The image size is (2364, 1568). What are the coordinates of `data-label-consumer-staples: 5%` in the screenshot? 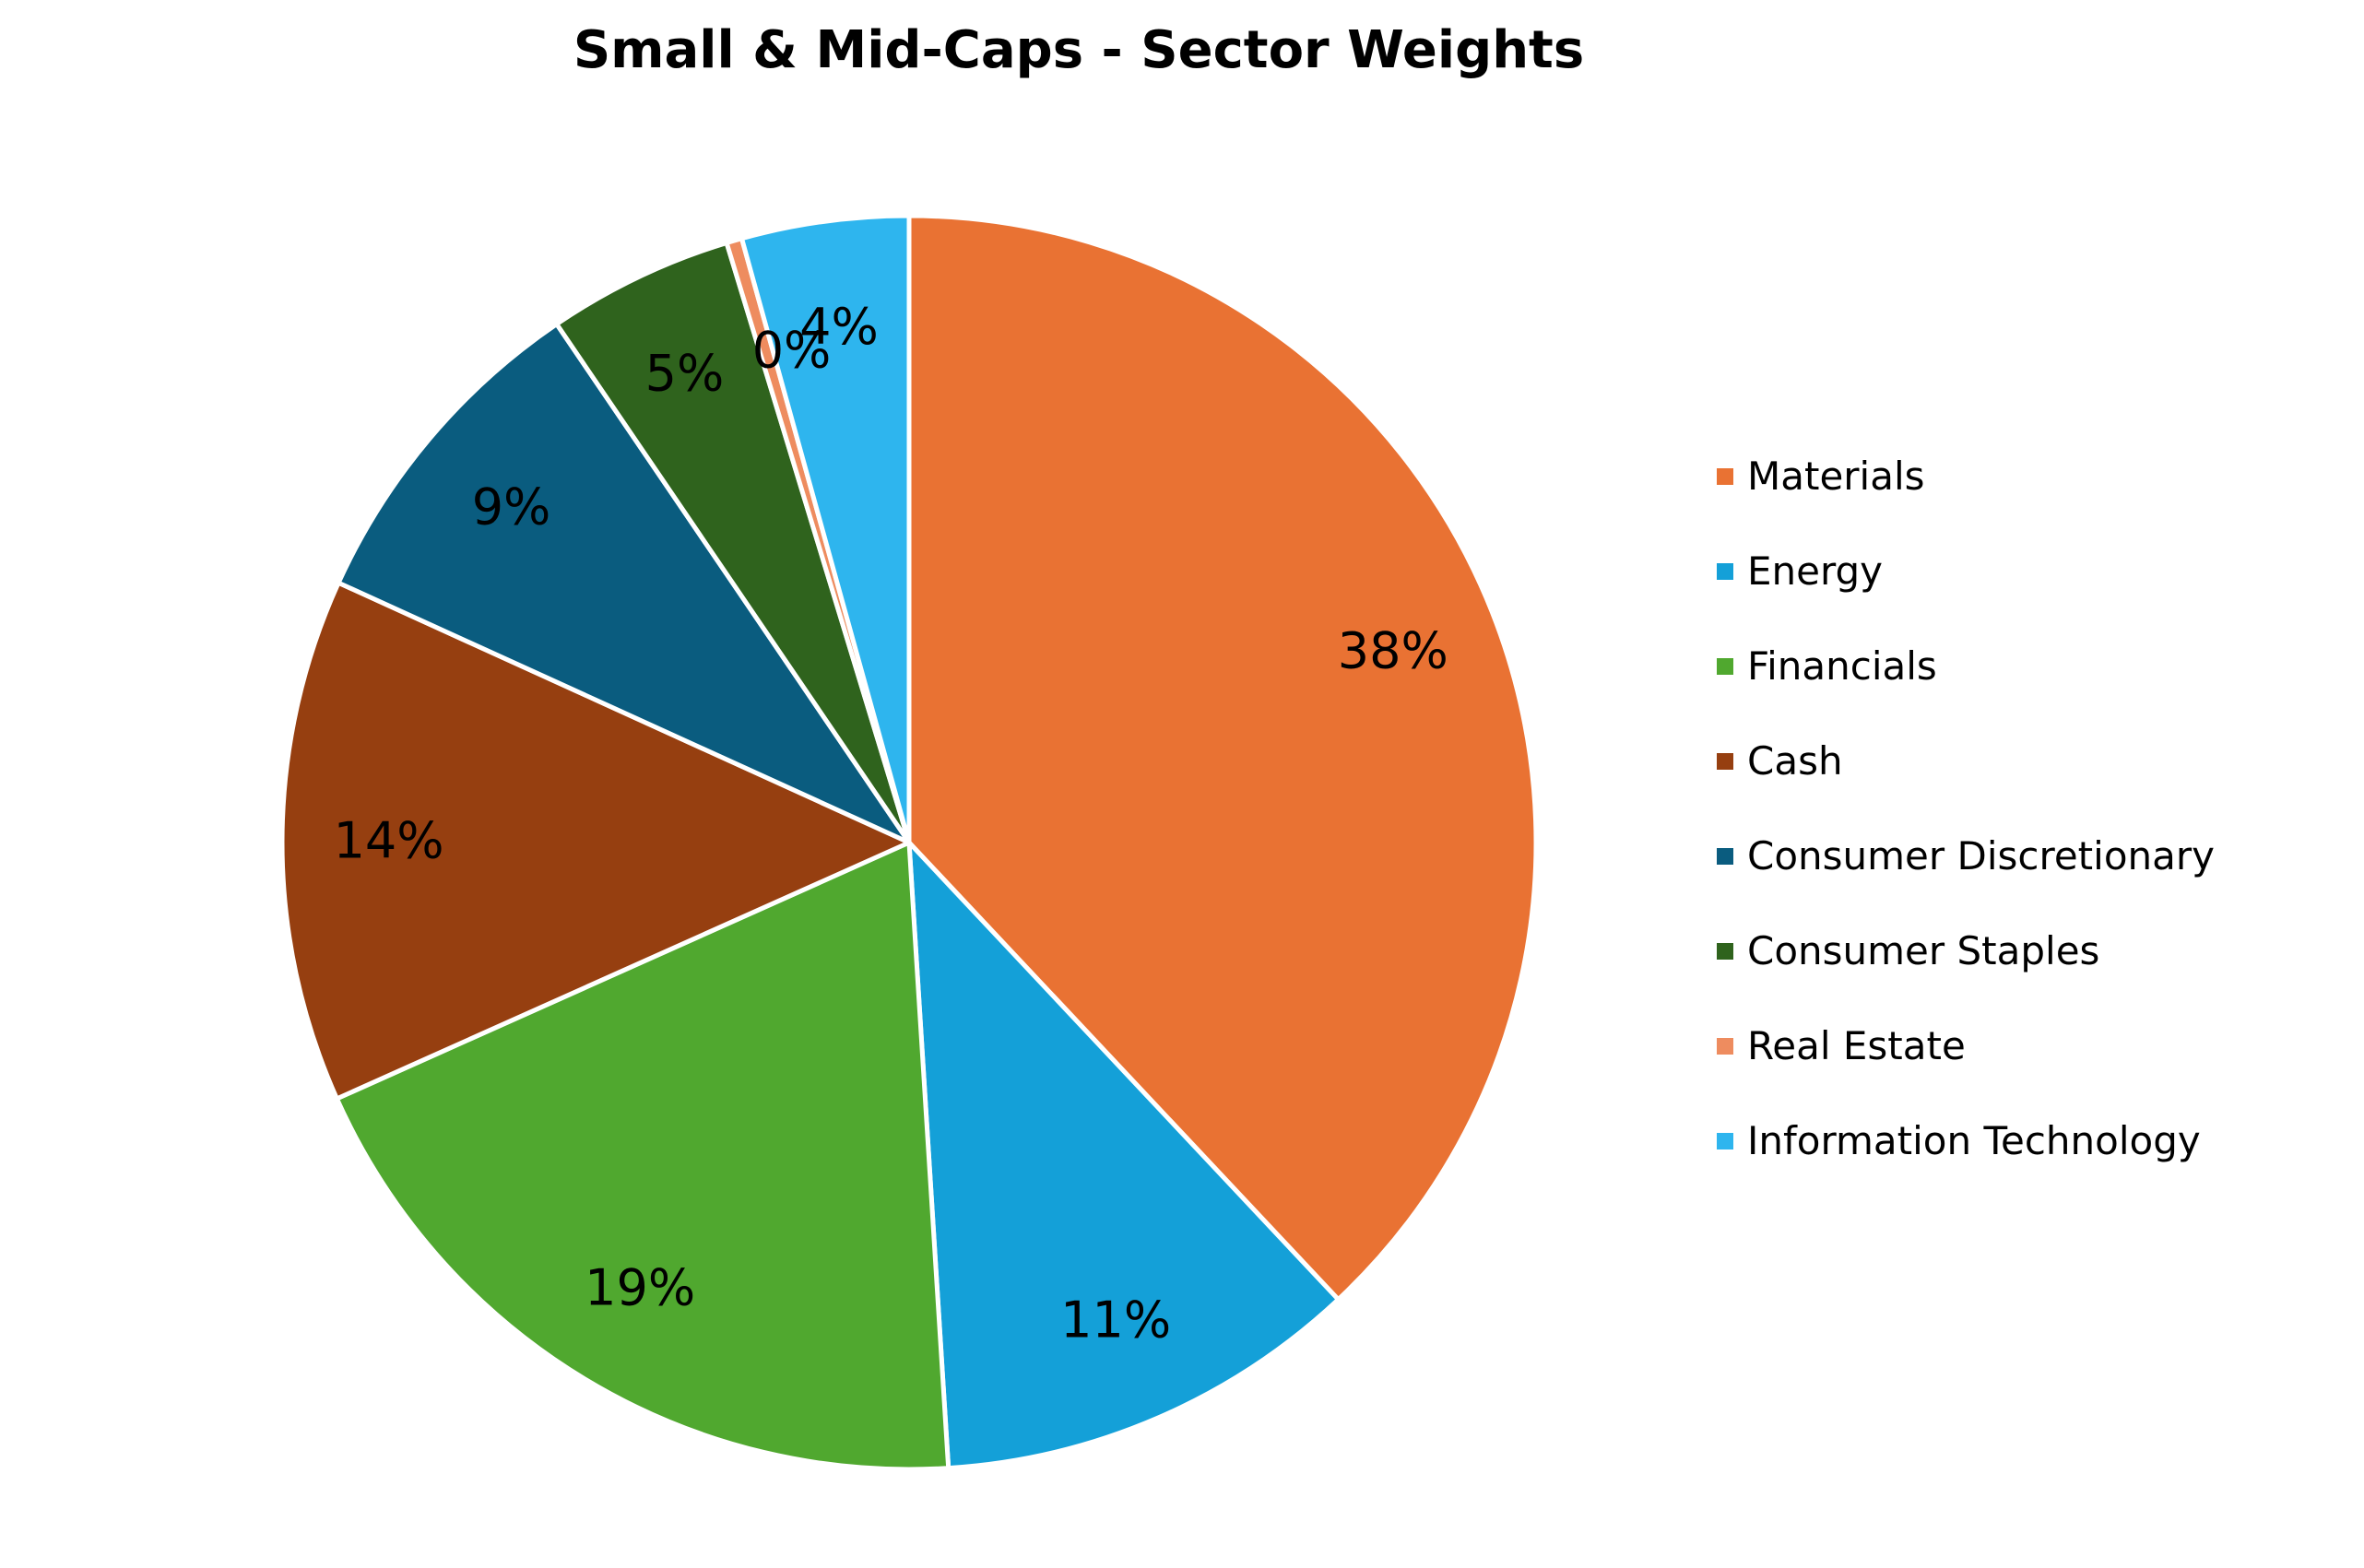 It's located at (685, 373).